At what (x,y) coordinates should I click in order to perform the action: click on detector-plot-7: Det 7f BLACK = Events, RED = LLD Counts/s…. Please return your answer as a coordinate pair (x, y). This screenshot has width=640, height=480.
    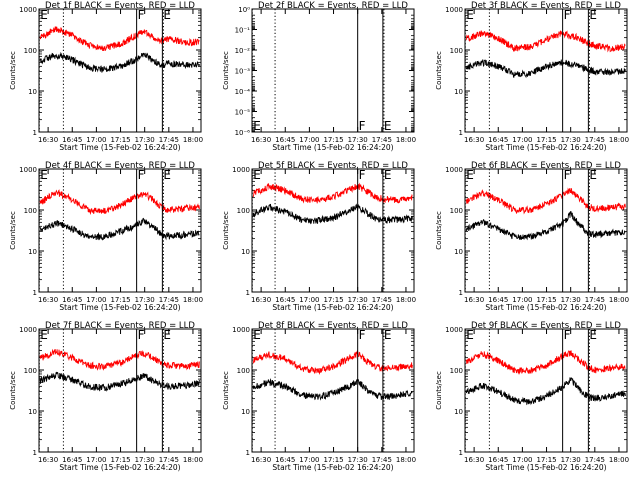
    Looking at the image, I should click on (106, 396).